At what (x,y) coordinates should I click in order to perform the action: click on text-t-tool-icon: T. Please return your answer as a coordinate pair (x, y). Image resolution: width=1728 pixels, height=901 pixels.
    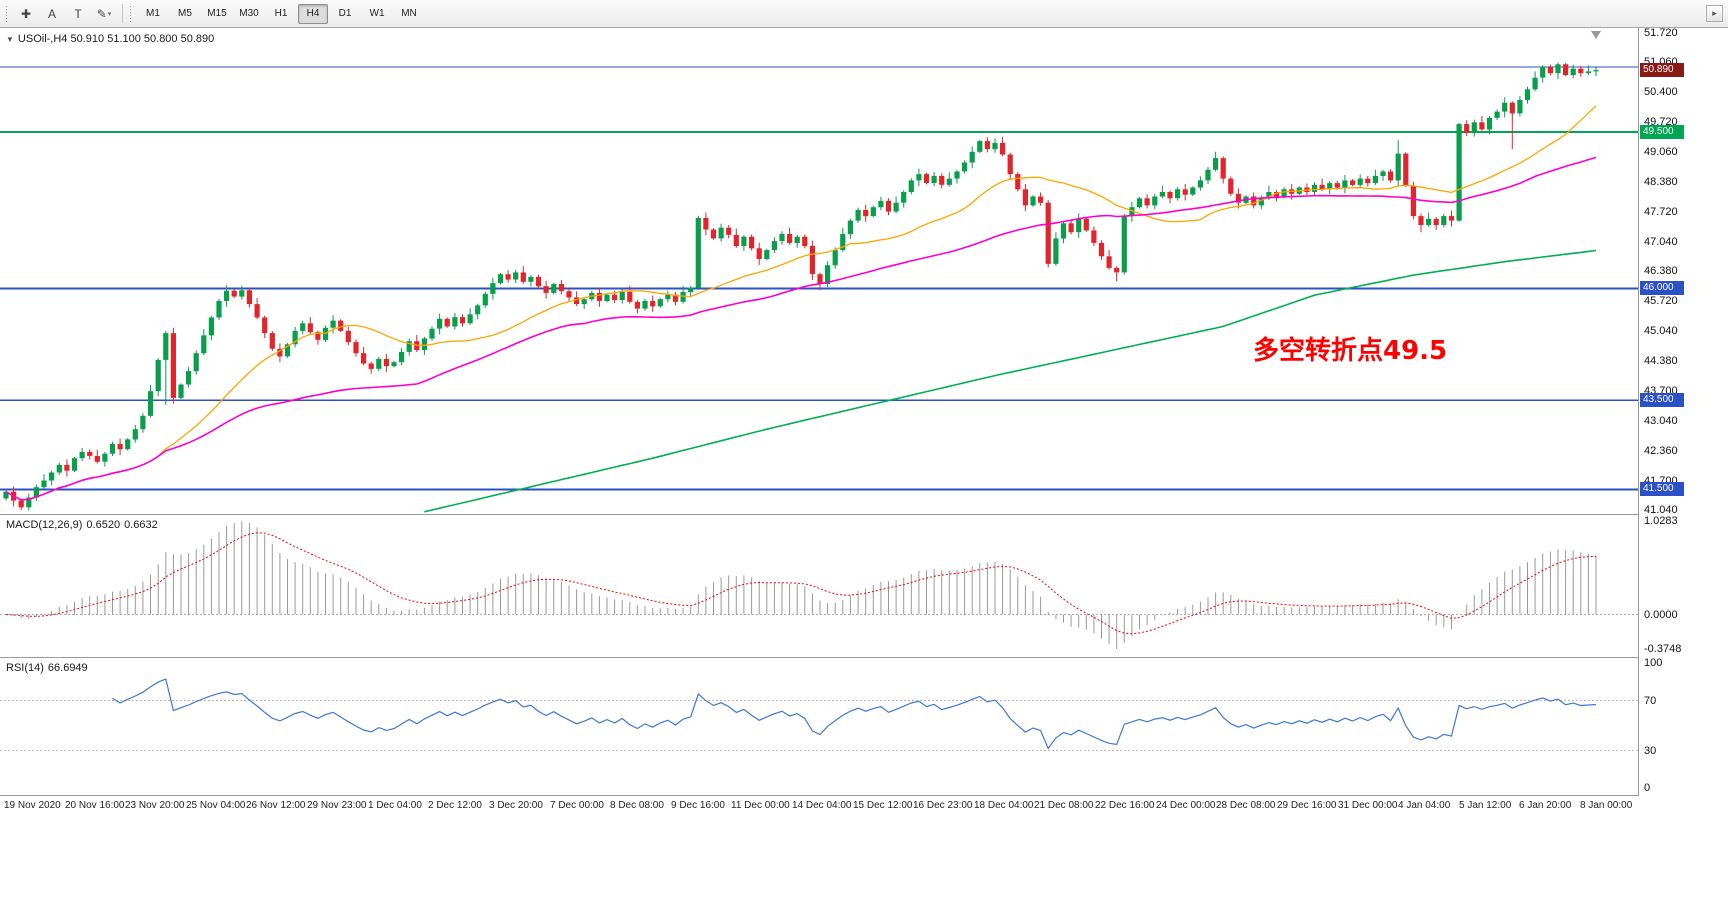
    Looking at the image, I should click on (78, 13).